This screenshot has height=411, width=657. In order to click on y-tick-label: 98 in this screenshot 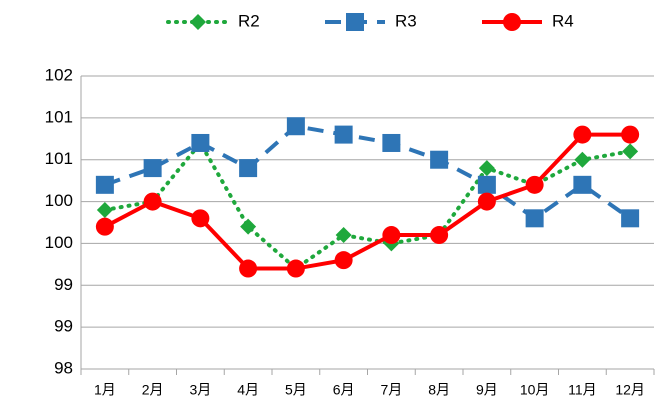, I will do `click(63, 367)`.